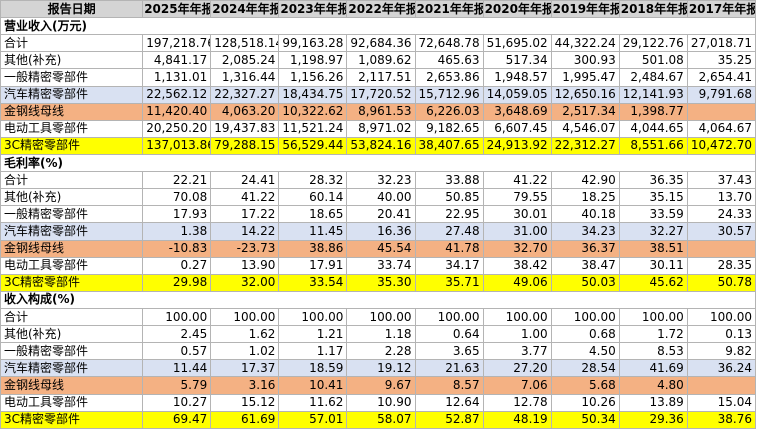  What do you see at coordinates (517, 351) in the screenshot?
I see `value-cell: 3.77` at bounding box center [517, 351].